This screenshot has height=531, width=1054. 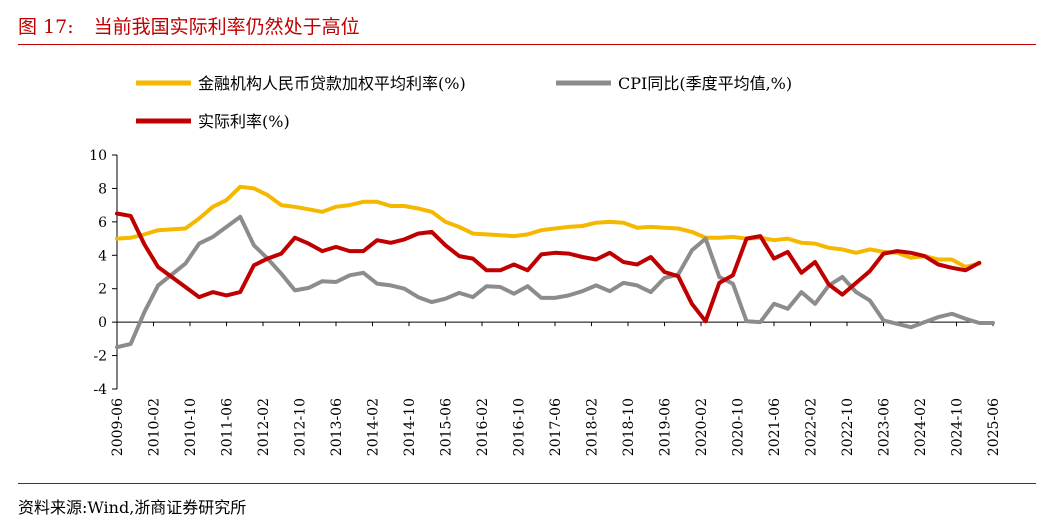 What do you see at coordinates (527, 44) in the screenshot?
I see `header-divider` at bounding box center [527, 44].